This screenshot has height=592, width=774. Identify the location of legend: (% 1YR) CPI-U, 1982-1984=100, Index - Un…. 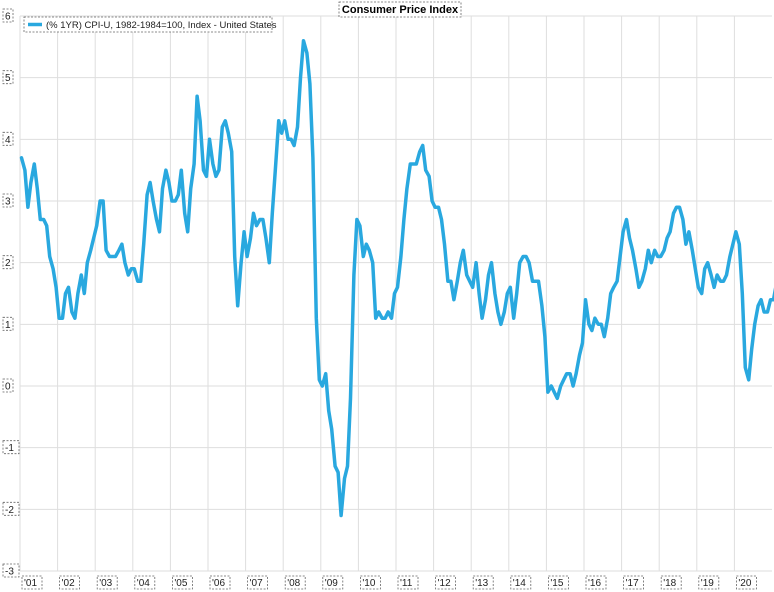
(150, 24).